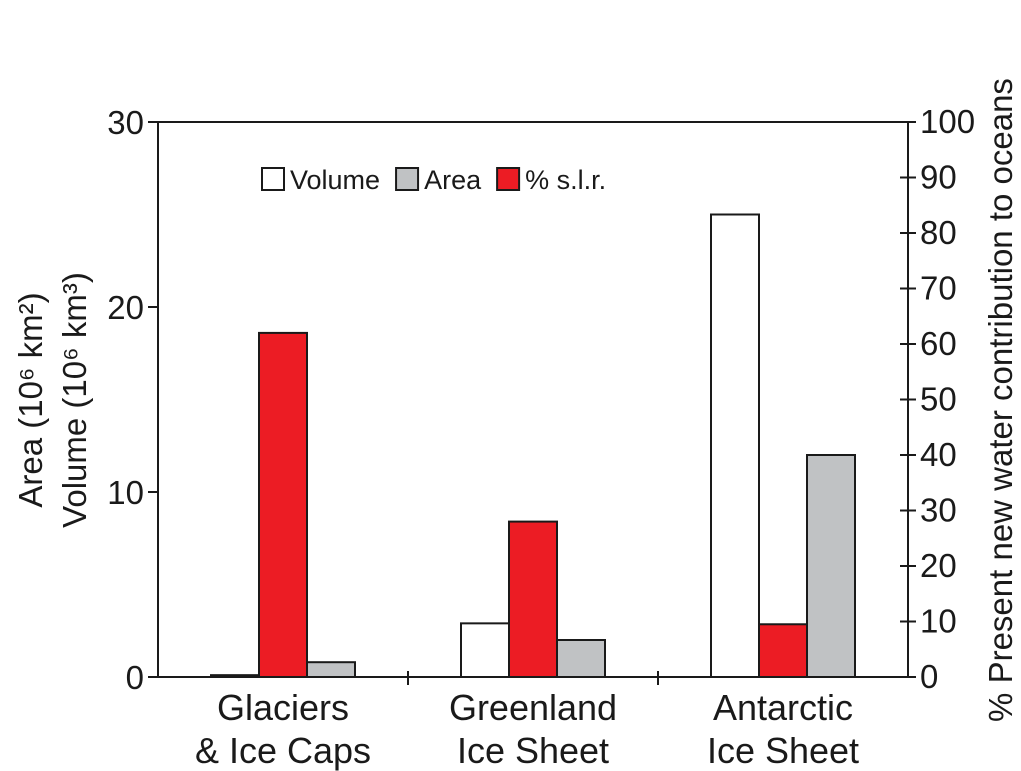 The height and width of the screenshot is (771, 1021). What do you see at coordinates (74, 400) in the screenshot?
I see `y-axis-title-left: Volume (10⁶ km³)` at bounding box center [74, 400].